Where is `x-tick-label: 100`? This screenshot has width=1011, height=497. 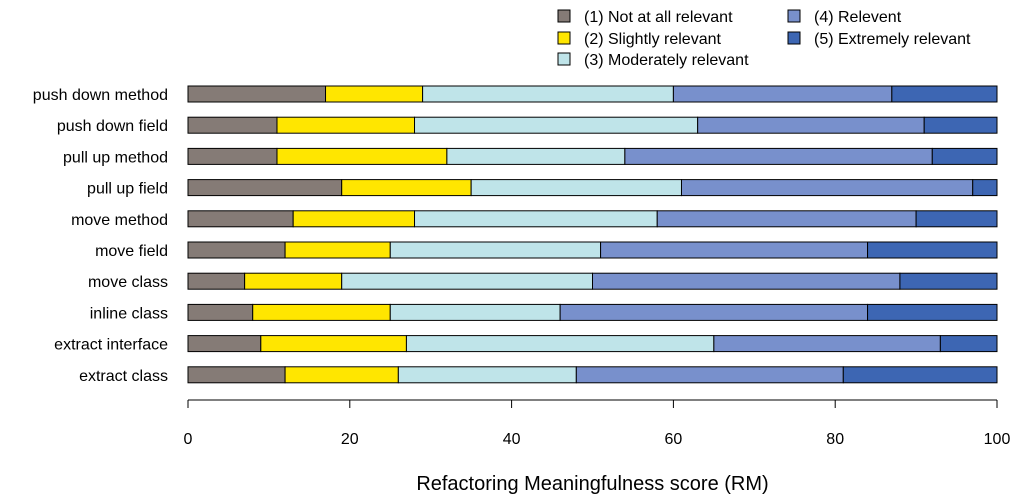
x-tick-label: 100 is located at coordinates (997, 439).